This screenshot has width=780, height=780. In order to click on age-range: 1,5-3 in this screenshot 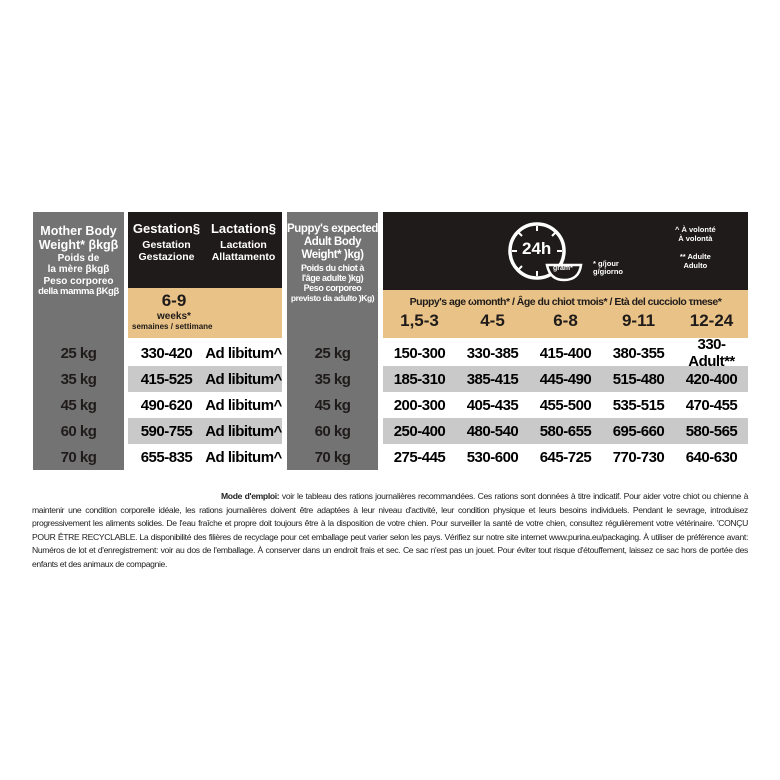, I will do `click(419, 320)`.